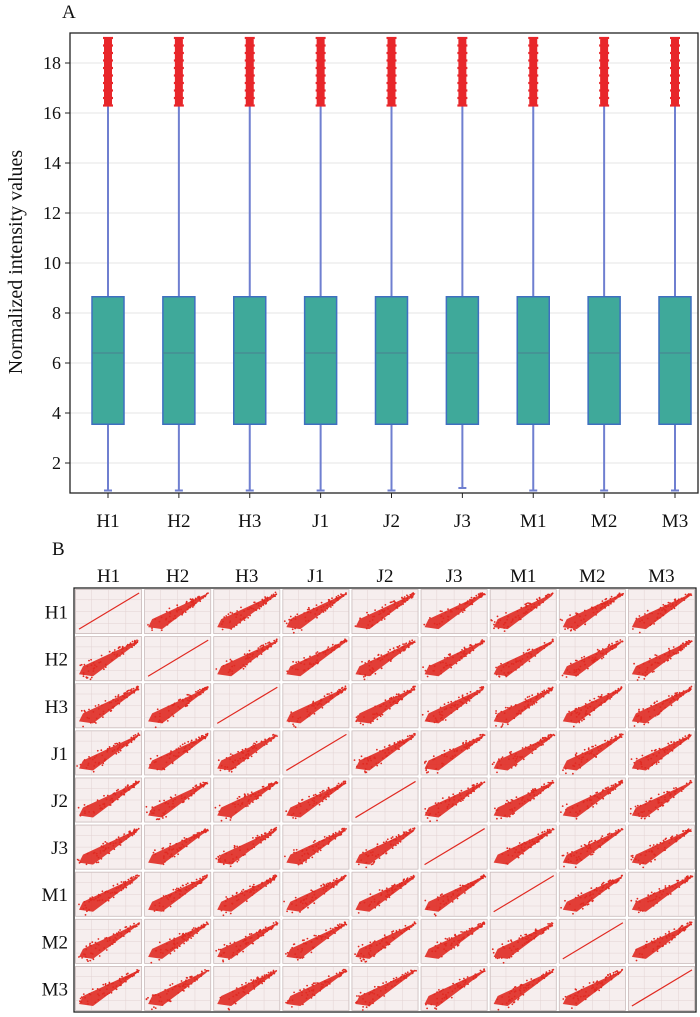 The width and height of the screenshot is (700, 1017). Describe the element at coordinates (52, 263) in the screenshot. I see `y-tick-label: 10` at that location.